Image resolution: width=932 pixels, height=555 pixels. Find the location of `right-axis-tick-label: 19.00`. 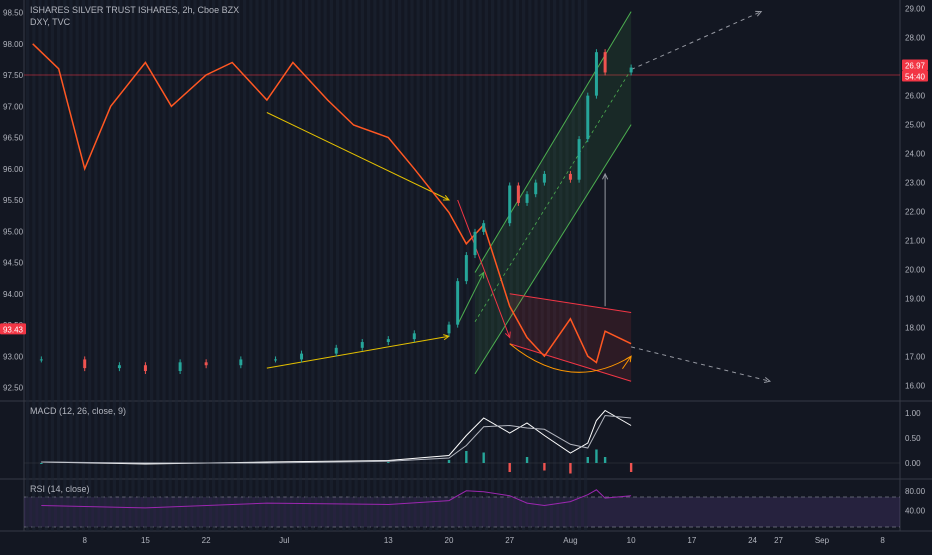

right-axis-tick-label: 19.00 is located at coordinates (915, 299).